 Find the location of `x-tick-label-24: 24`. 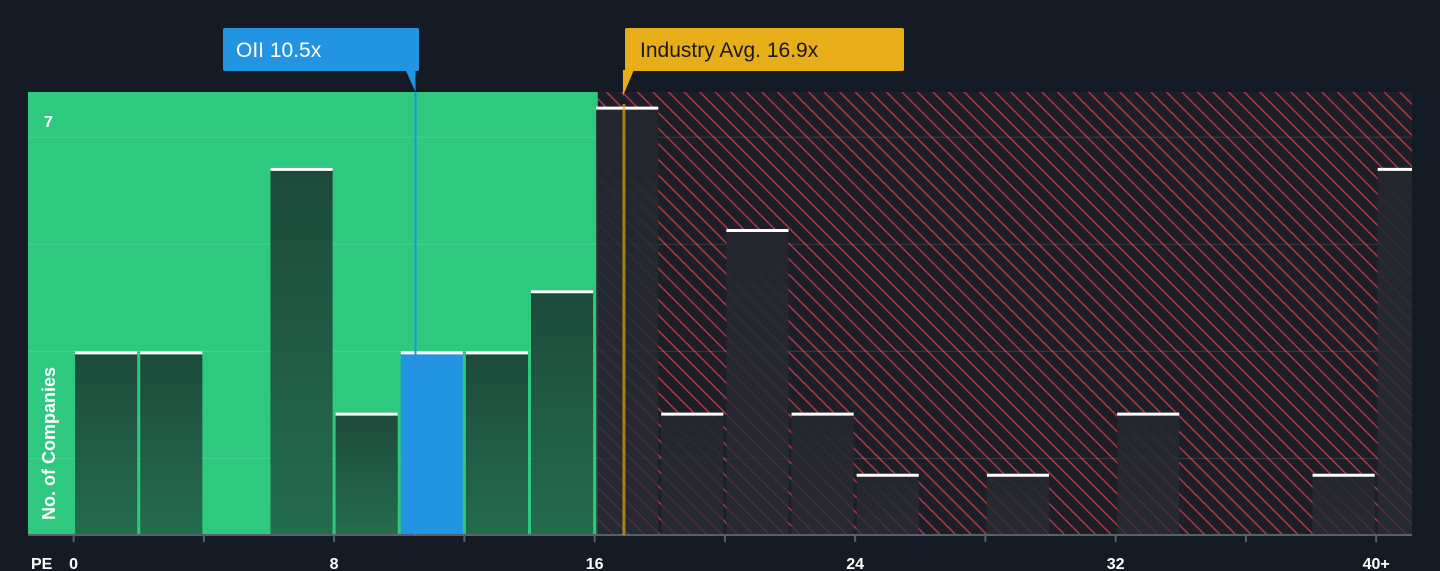

x-tick-label-24: 24 is located at coordinates (855, 563).